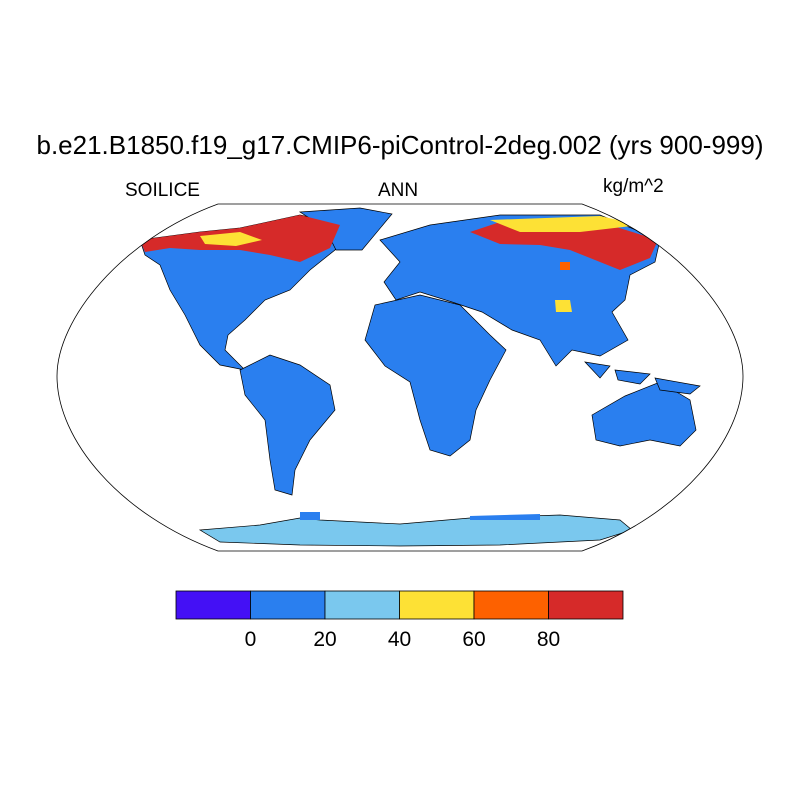  Describe the element at coordinates (565, 266) in the screenshot. I see `siberia-ice-orange` at that location.